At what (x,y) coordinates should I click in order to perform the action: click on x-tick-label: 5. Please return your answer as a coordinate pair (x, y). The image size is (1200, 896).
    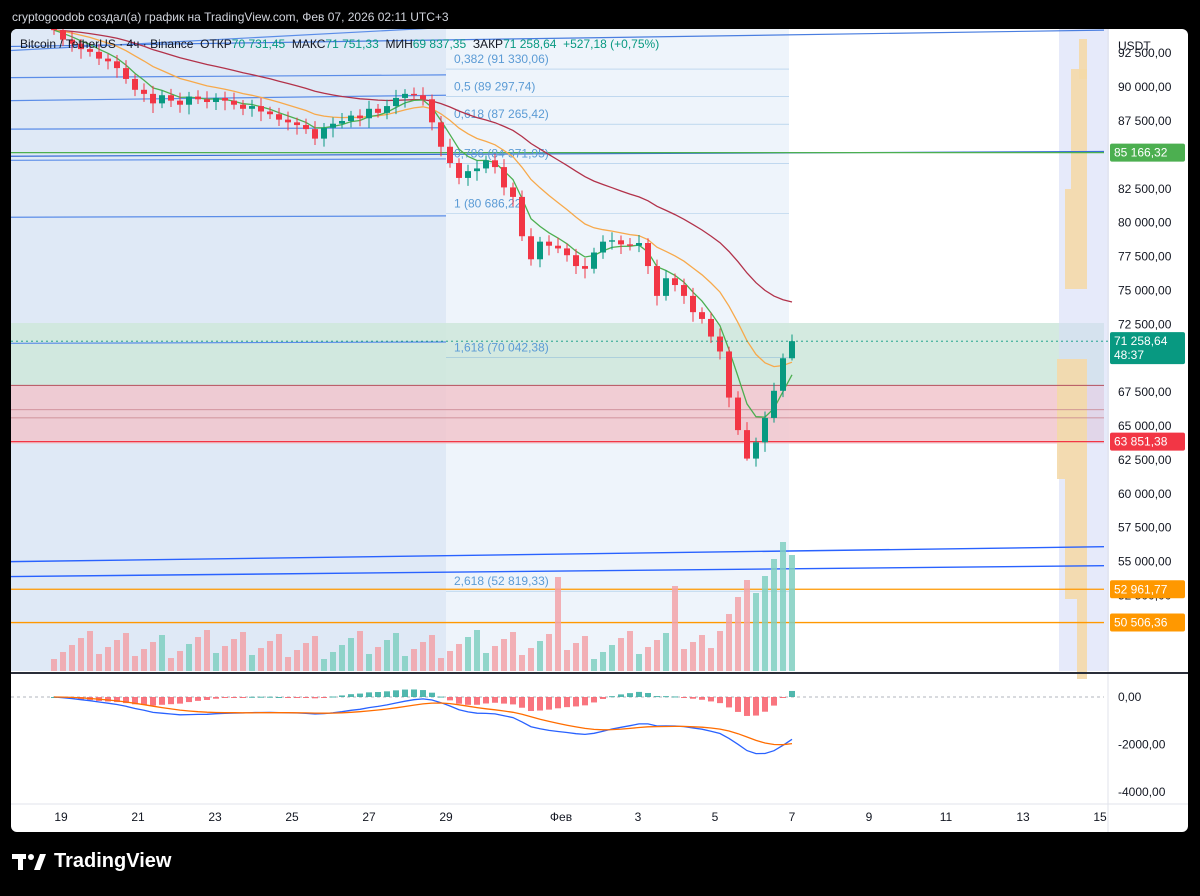
    Looking at the image, I should click on (715, 817).